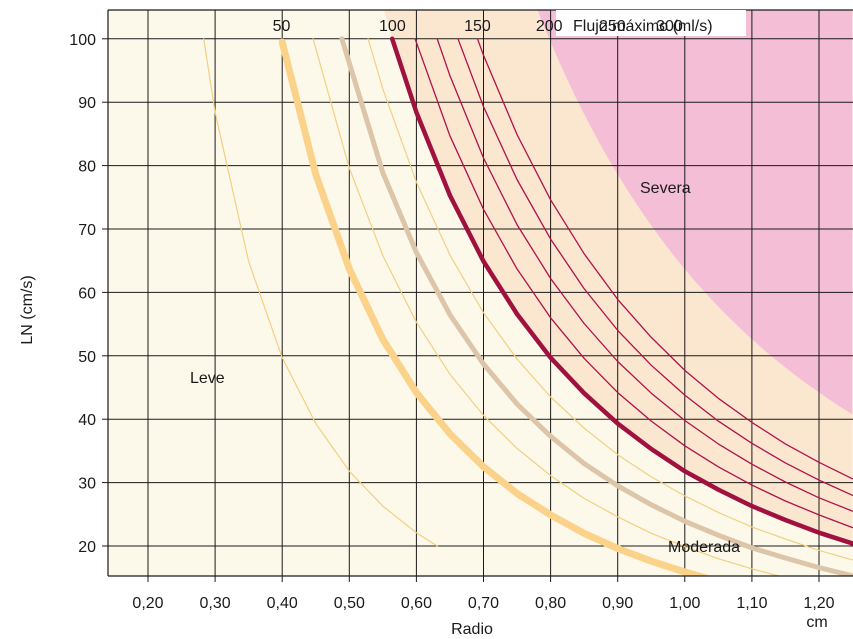 Image resolution: width=853 pixels, height=639 pixels. Describe the element at coordinates (483, 603) in the screenshot. I see `x-tick-label-5: 0,70` at that location.